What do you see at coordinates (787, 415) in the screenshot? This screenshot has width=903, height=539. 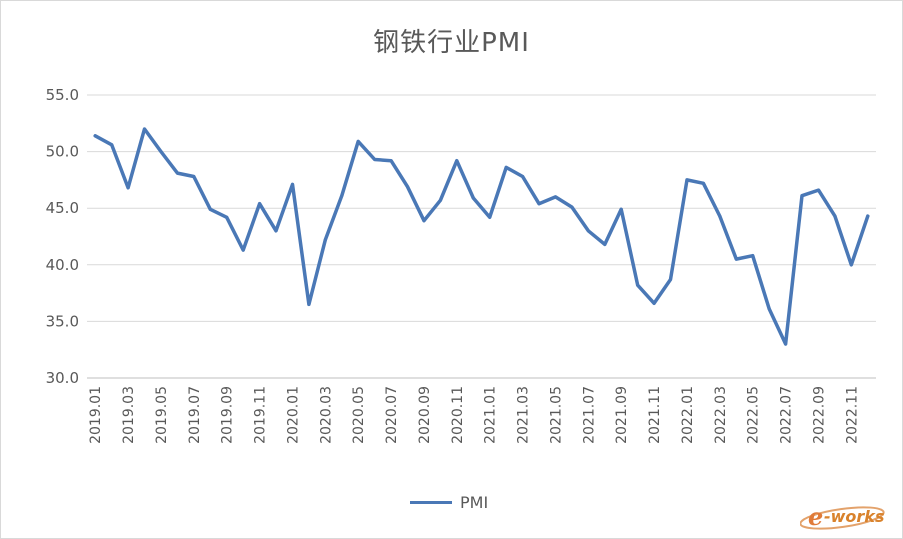 I see `x-tick-label: 2022.07` at bounding box center [787, 415].